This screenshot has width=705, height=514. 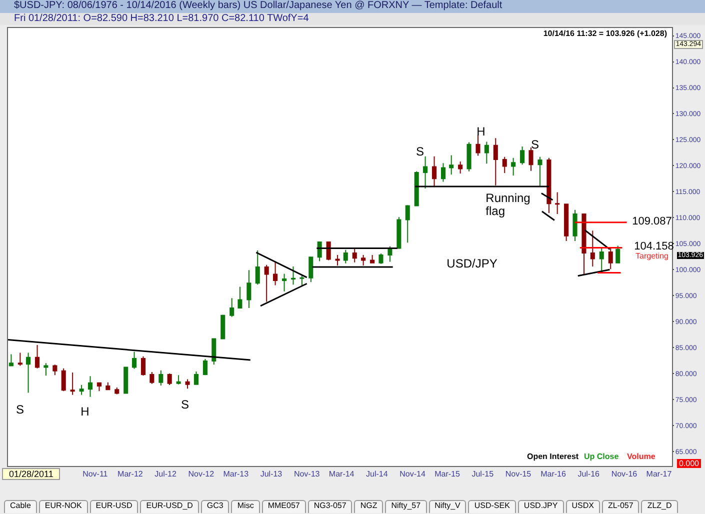 I want to click on x-tick-label: Jul-13, so click(x=271, y=474).